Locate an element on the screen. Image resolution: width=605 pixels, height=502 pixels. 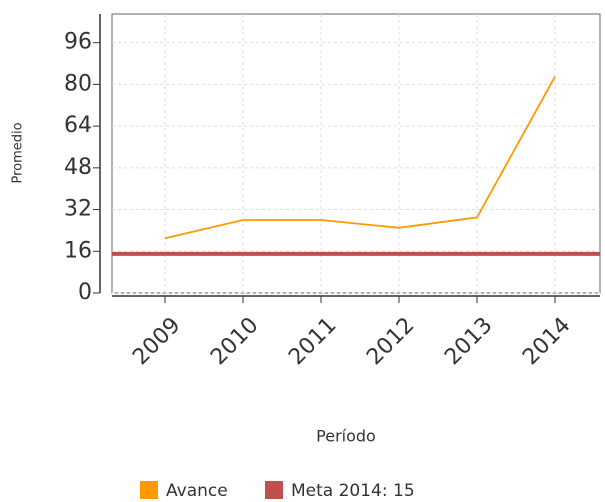
y-tick-label: 16 is located at coordinates (78, 250).